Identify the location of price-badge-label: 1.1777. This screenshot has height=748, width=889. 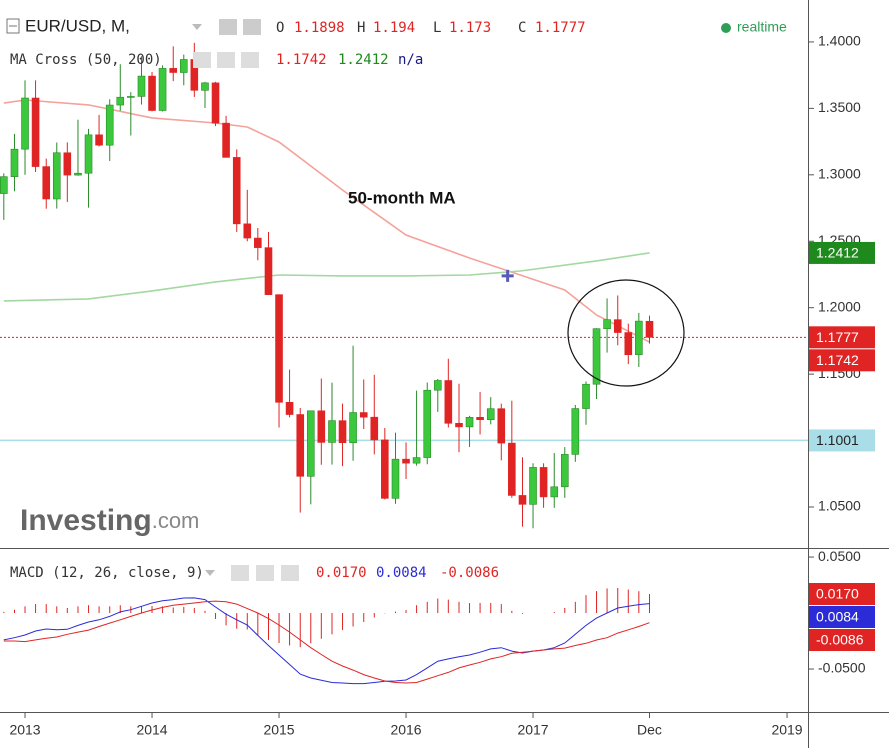
(837, 337).